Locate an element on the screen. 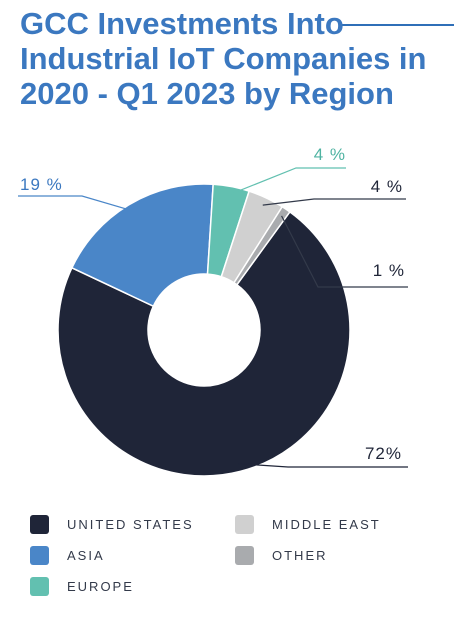 The height and width of the screenshot is (620, 474). legend-item-middle-east: MIDDLE EAST is located at coordinates (308, 524).